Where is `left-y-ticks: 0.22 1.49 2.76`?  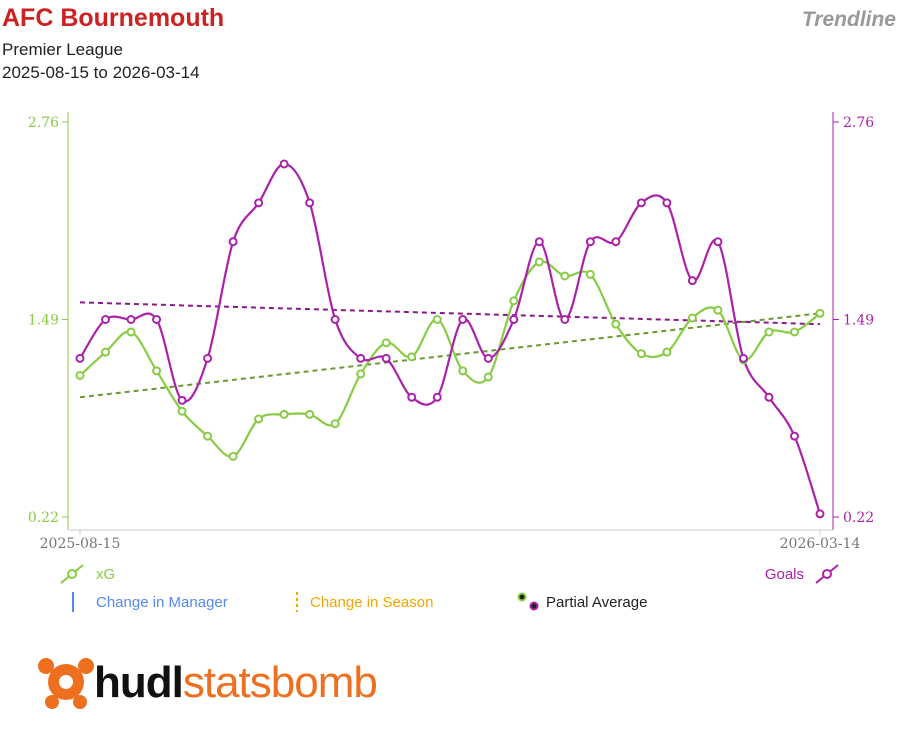
left-y-ticks: 0.22 1.49 2.76 is located at coordinates (48, 320).